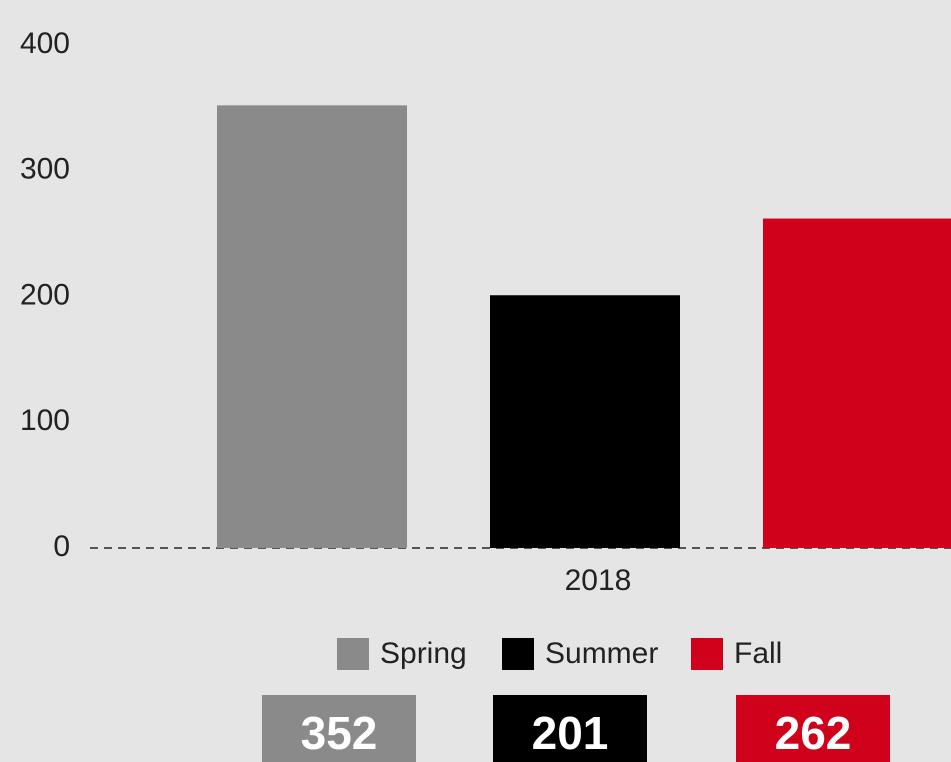 The width and height of the screenshot is (951, 762). I want to click on value-label: 201, so click(570, 733).